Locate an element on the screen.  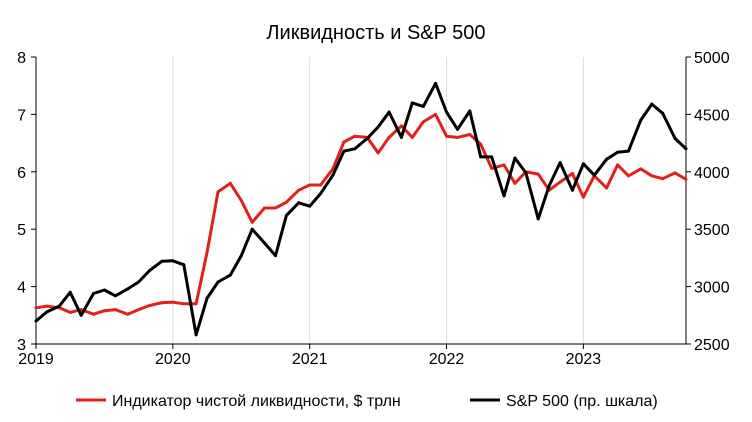
left-tick-label: 5 is located at coordinates (21, 230).